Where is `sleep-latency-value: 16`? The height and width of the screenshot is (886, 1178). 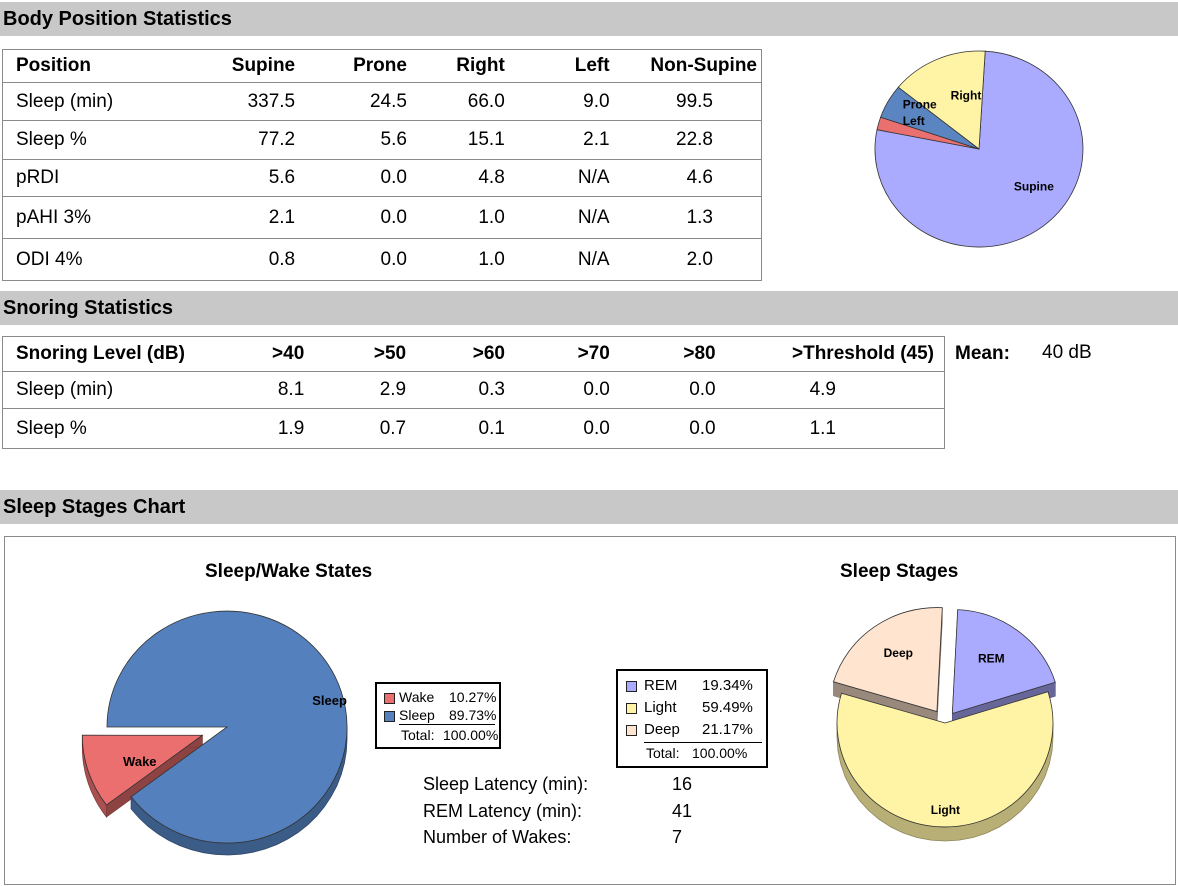 sleep-latency-value: 16 is located at coordinates (682, 784).